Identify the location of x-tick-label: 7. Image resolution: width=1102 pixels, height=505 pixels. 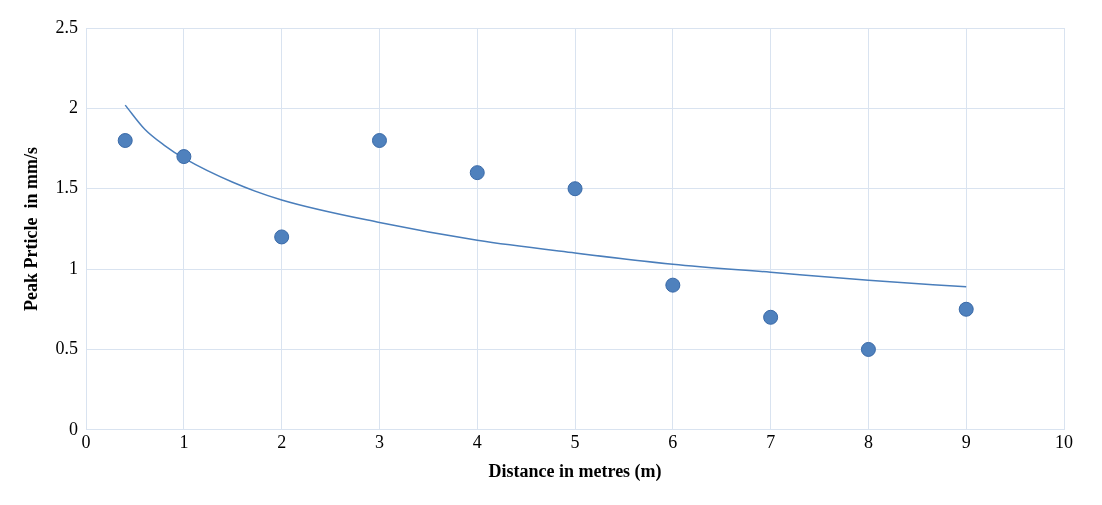
(771, 442).